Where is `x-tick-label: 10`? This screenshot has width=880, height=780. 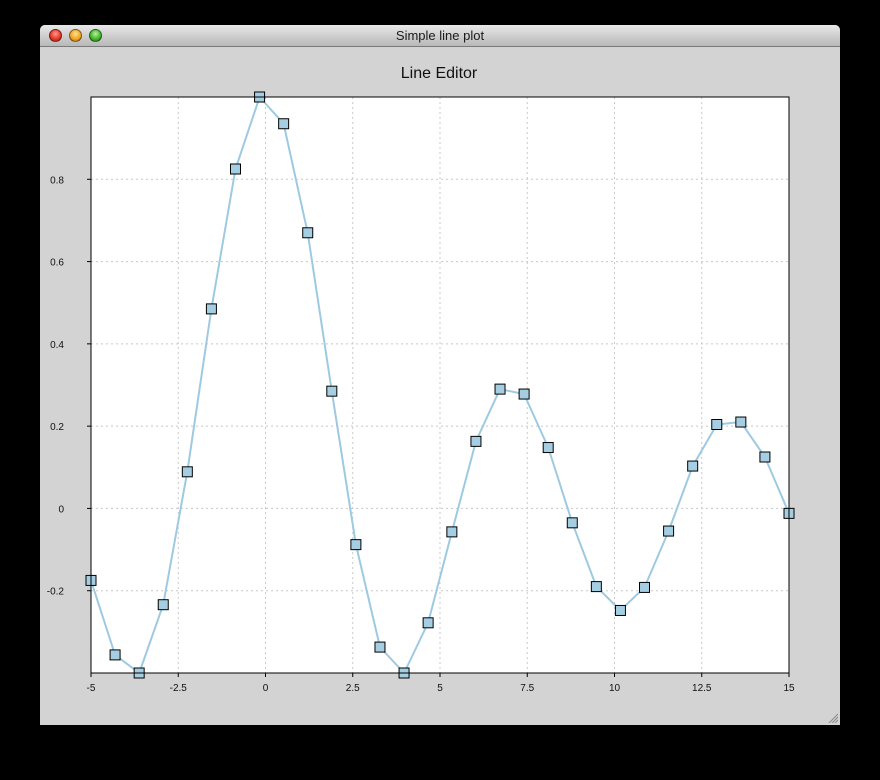
x-tick-label: 10 is located at coordinates (615, 688).